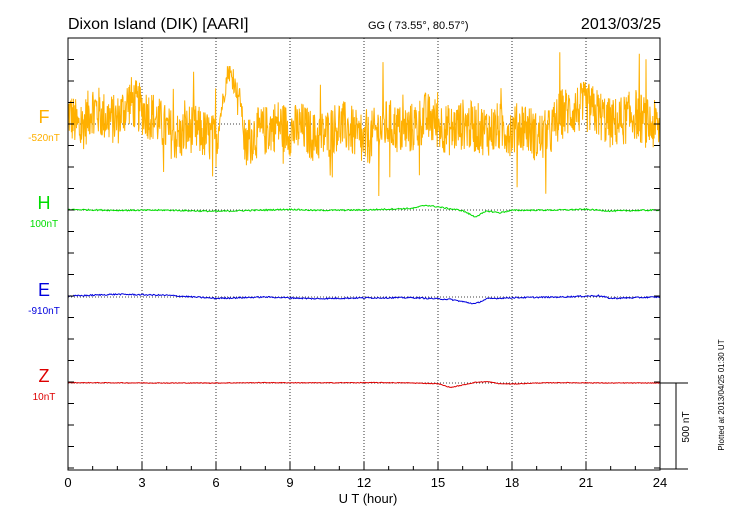  Describe the element at coordinates (686, 426) in the screenshot. I see `scale-label: 500 nT` at that location.